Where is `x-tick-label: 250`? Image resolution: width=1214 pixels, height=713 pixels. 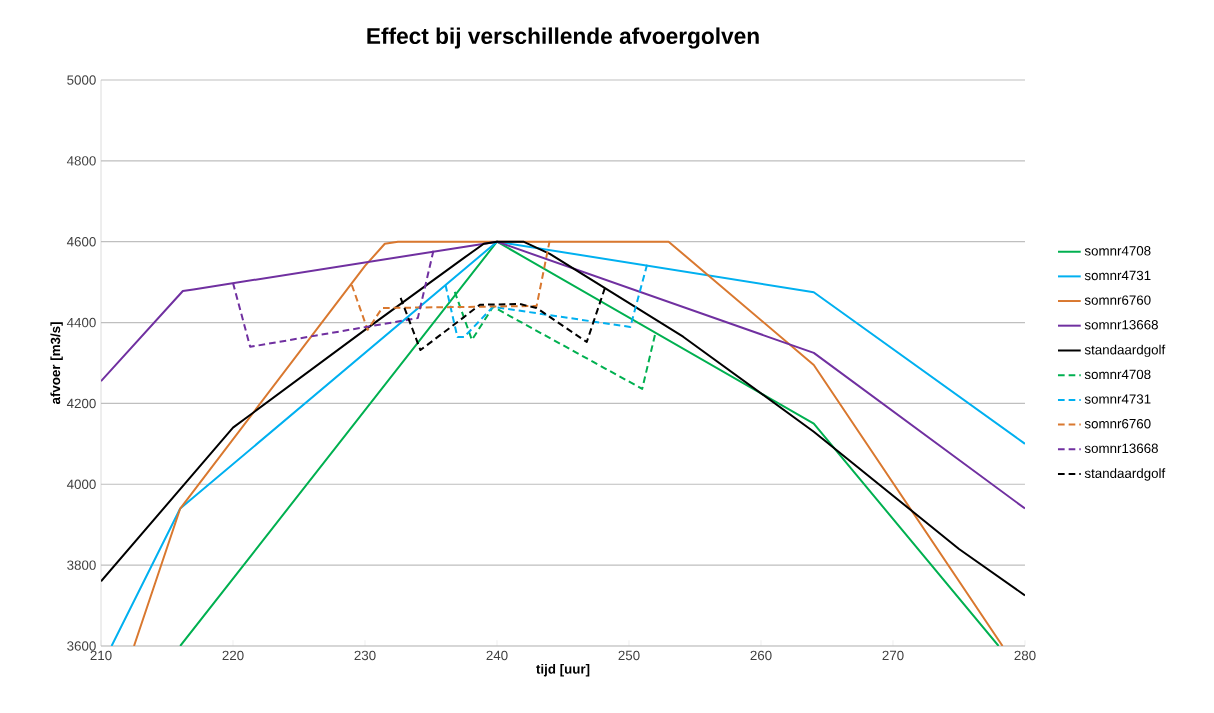
x-tick-label: 250 is located at coordinates (629, 655).